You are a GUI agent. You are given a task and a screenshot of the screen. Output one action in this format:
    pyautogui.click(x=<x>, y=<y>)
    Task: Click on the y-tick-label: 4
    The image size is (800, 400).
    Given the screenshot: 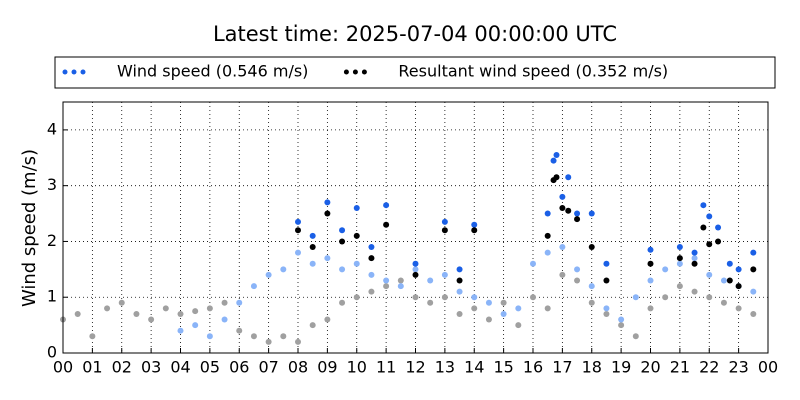 What is the action you would take?
    pyautogui.click(x=52, y=128)
    